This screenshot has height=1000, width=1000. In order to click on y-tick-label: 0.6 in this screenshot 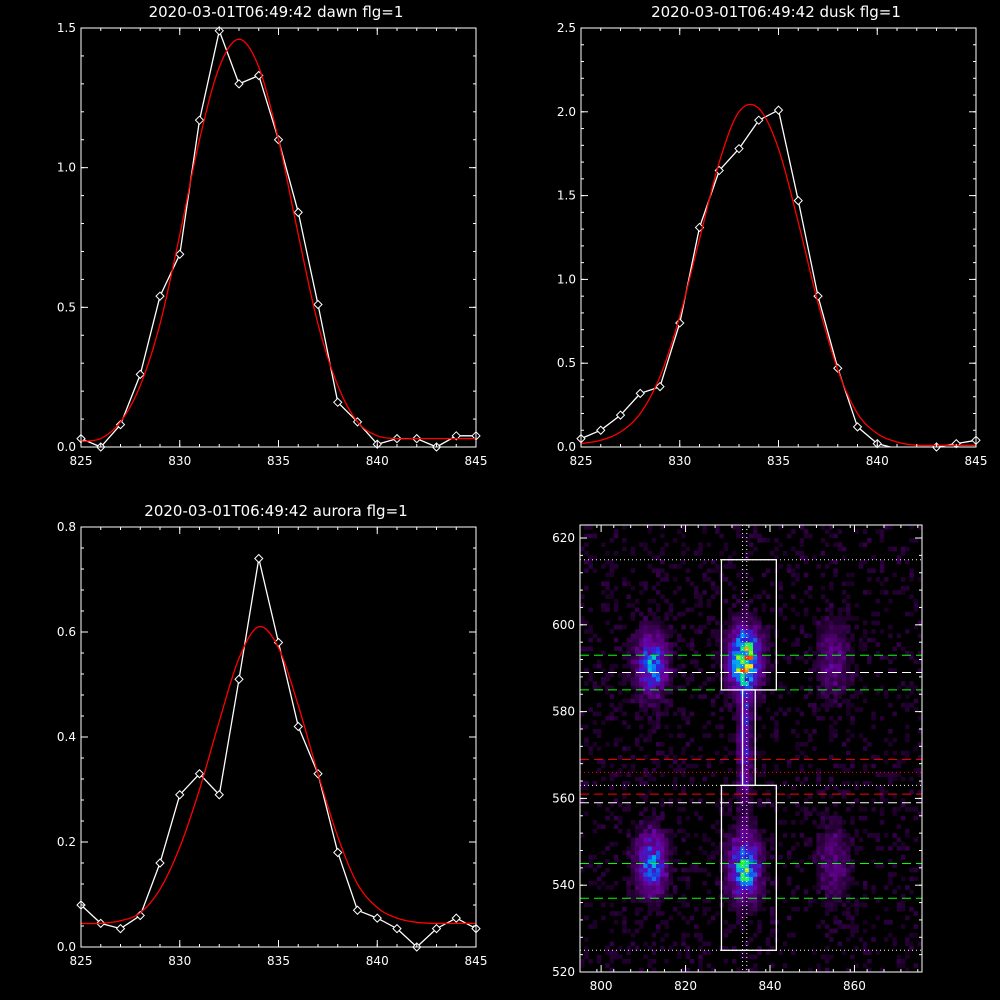, I will do `click(66, 632)`.